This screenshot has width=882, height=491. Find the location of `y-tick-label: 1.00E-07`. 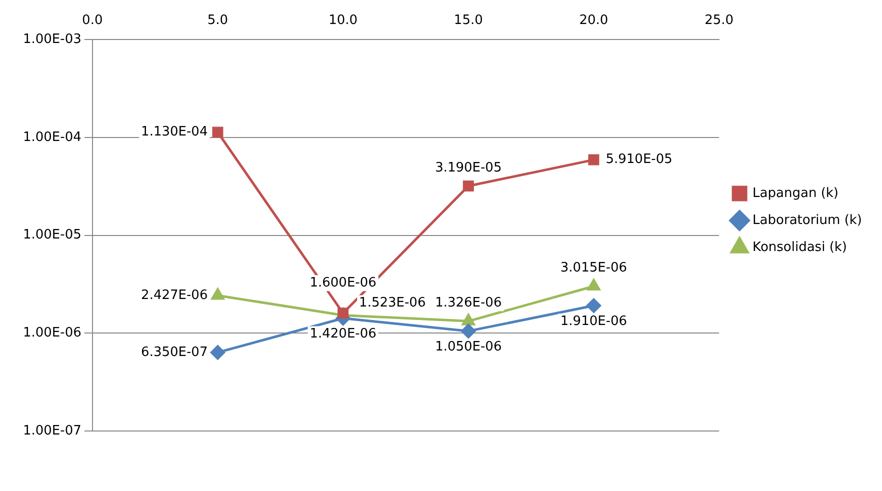

y-tick-label: 1.00E-07 is located at coordinates (52, 430).